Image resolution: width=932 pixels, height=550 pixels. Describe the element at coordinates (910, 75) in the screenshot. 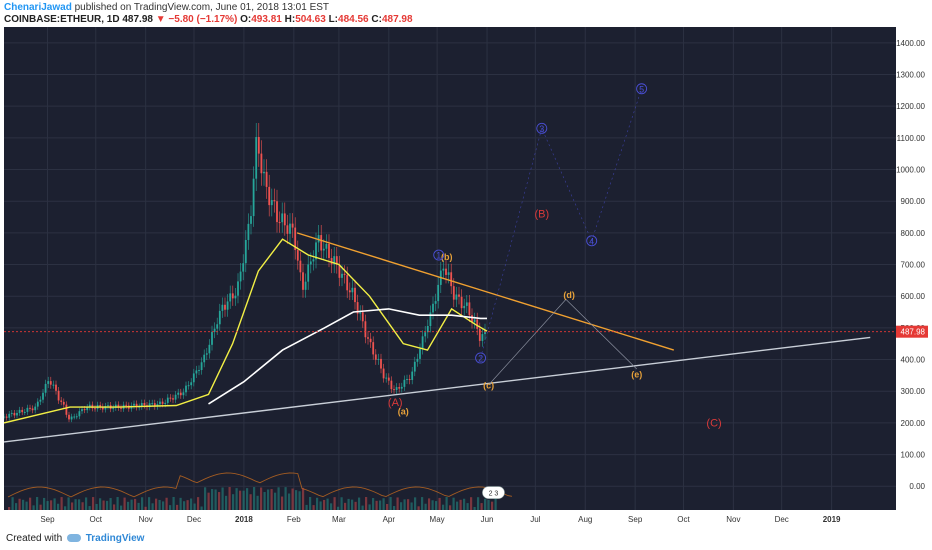

I see `y-tick-label: 1300.00` at that location.